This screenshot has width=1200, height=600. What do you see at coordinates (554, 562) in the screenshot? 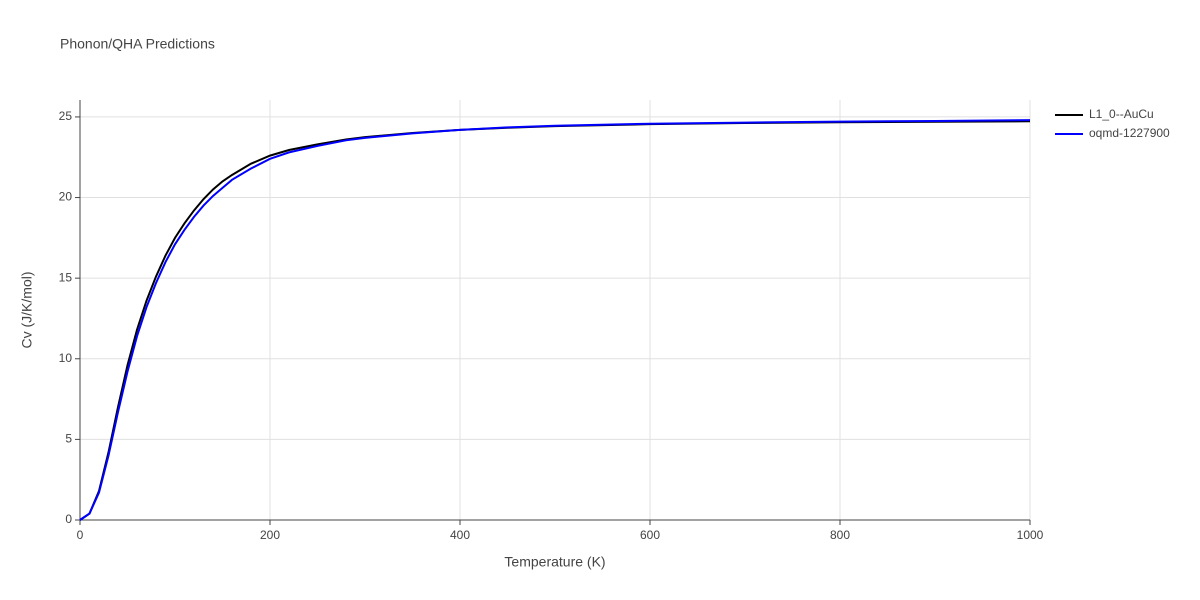
I see `x-axis-title: Temperature (K)` at bounding box center [554, 562].